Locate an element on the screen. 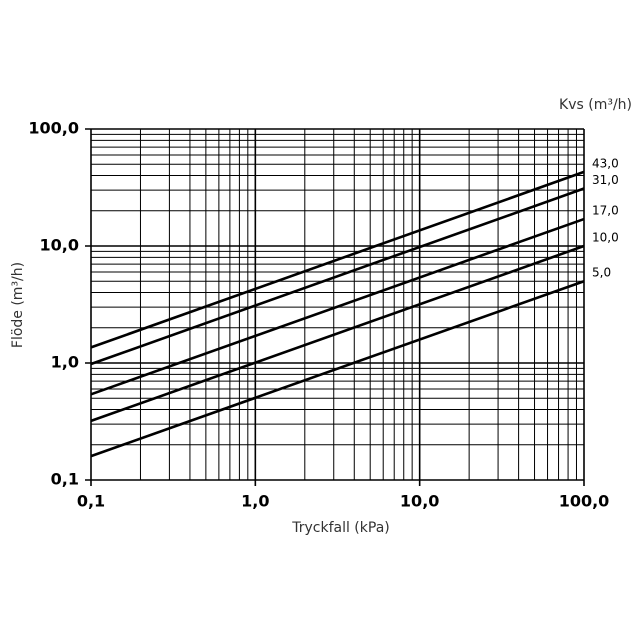  y-tick-label: 0,1 is located at coordinates (65, 479).